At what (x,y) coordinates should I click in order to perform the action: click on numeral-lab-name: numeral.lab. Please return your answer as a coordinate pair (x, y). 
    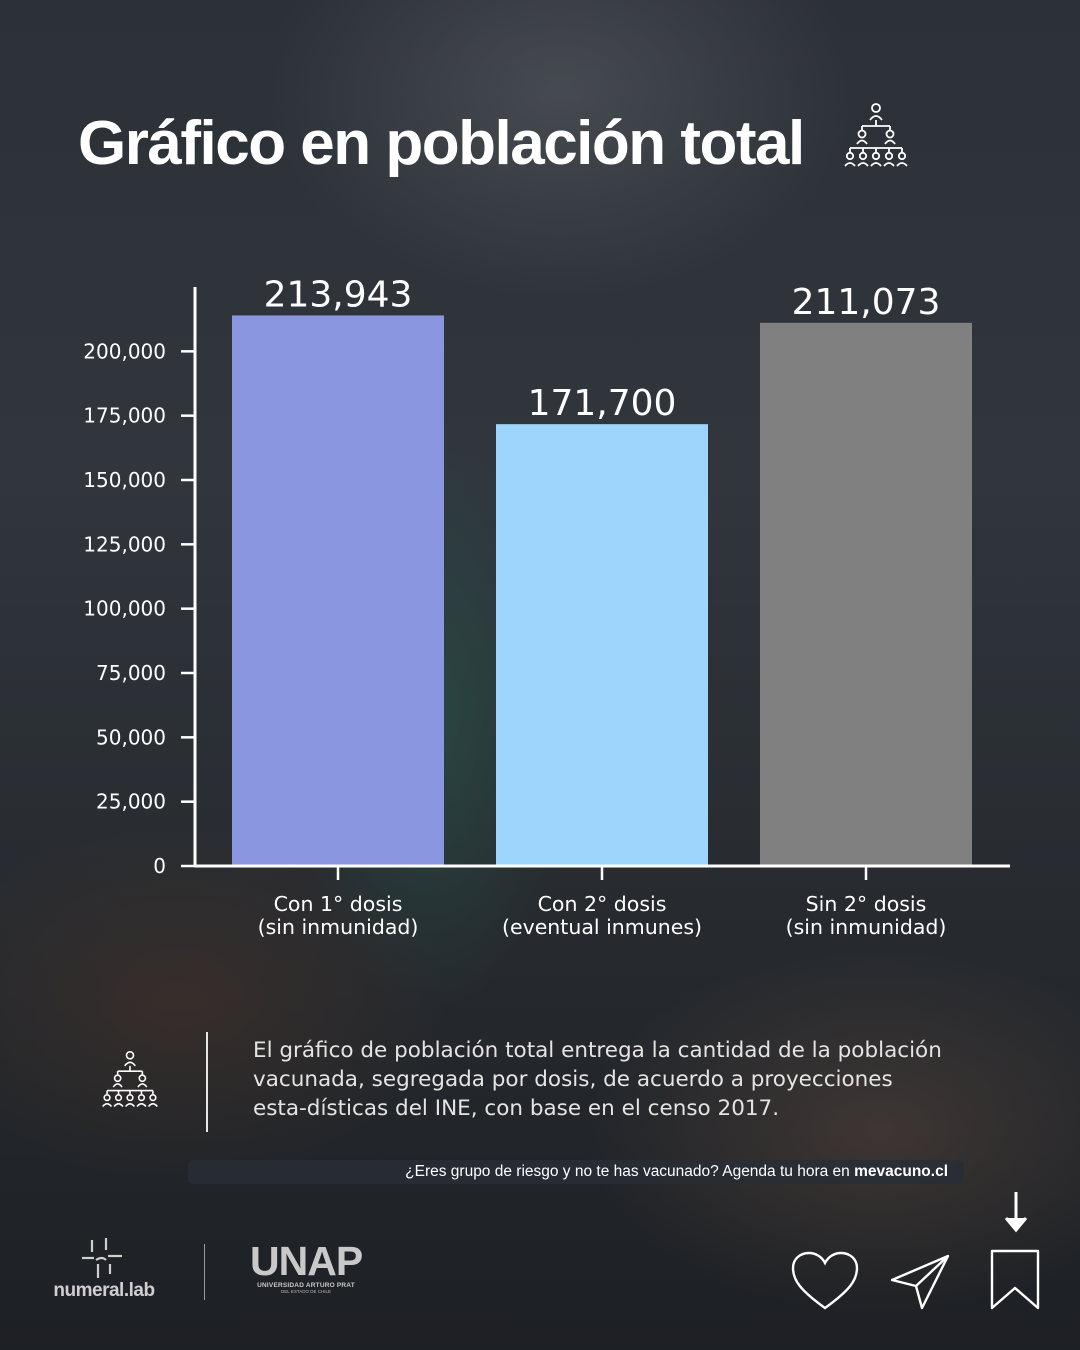
    Looking at the image, I should click on (104, 1290).